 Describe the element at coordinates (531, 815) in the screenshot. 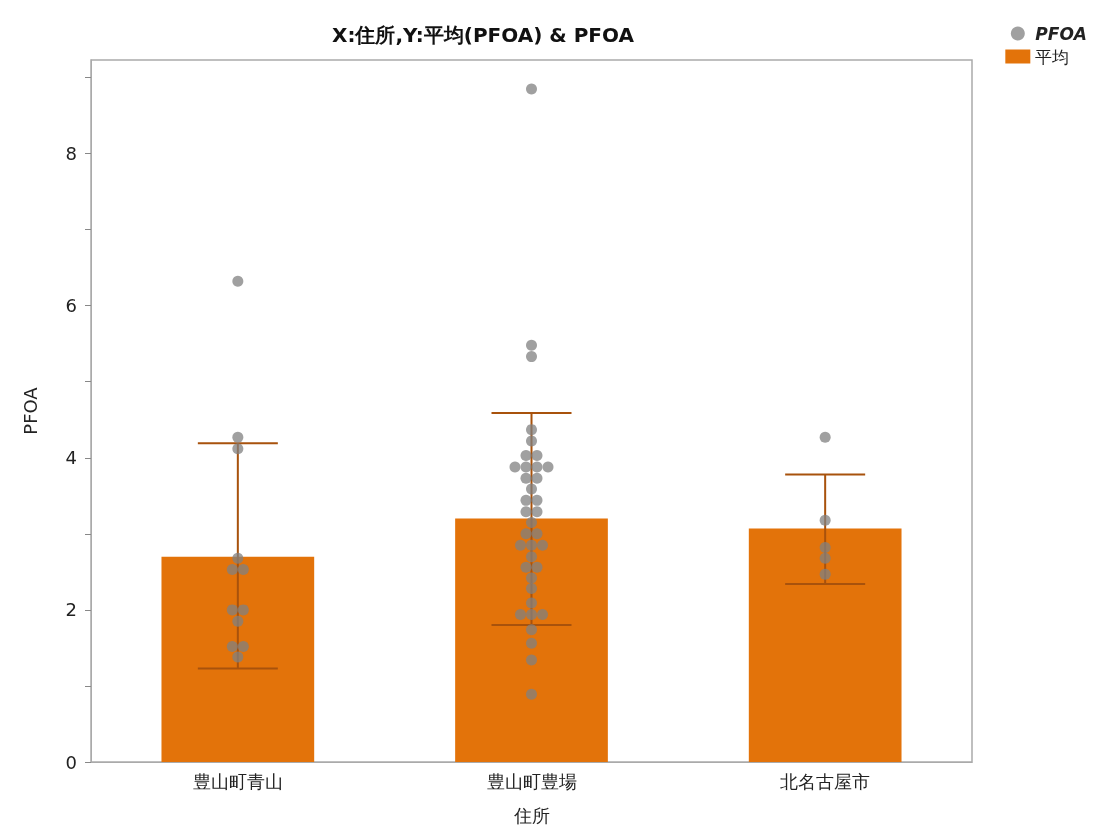

I see `x-axis-title: 住所` at that location.